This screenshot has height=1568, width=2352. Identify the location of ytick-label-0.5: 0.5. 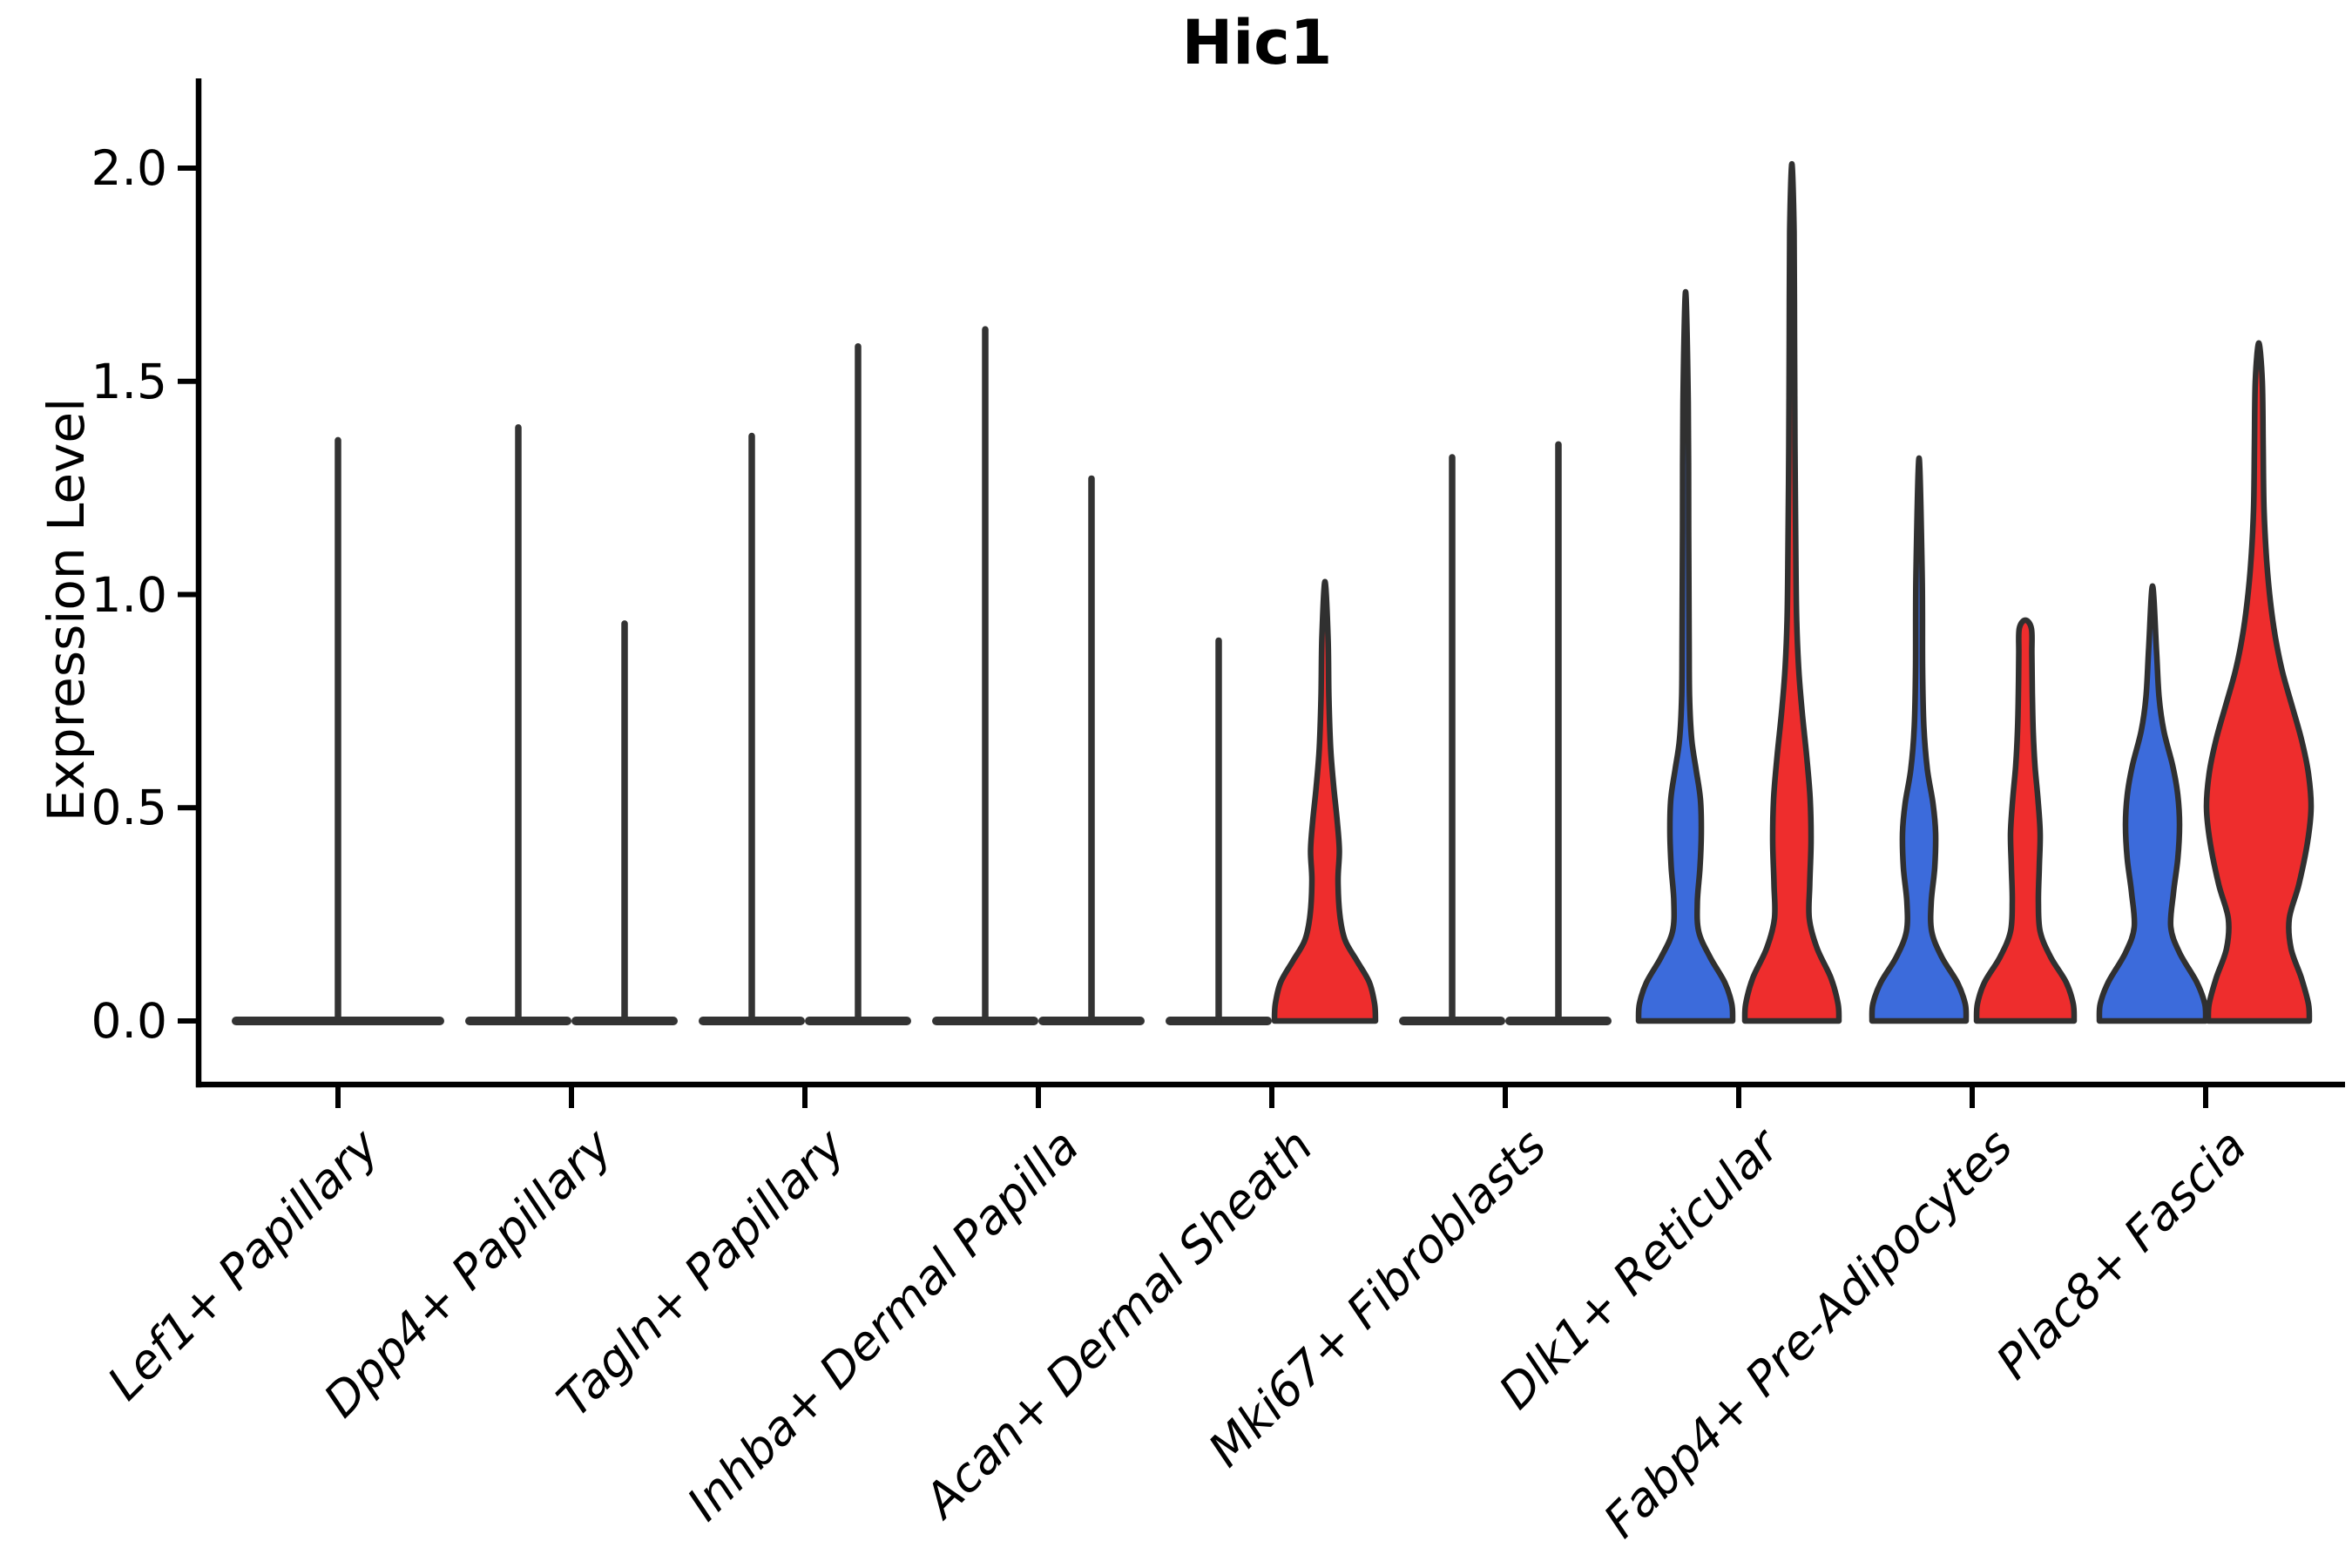
(129, 808).